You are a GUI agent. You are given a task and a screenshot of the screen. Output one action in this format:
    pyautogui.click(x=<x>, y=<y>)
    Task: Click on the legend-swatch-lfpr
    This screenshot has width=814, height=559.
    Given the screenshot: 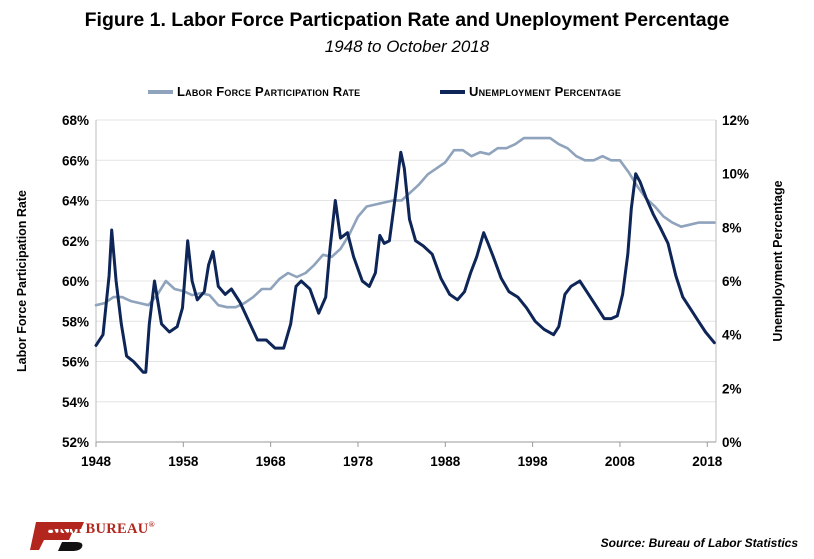 What is the action you would take?
    pyautogui.click(x=160, y=91)
    